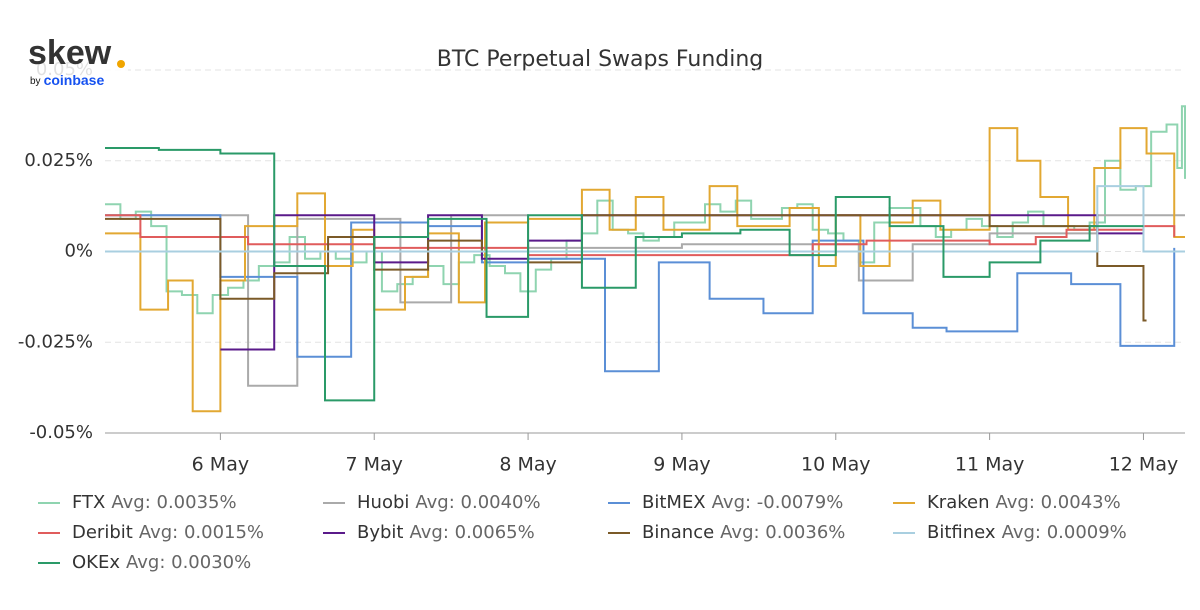 This screenshot has width=1200, height=610. I want to click on x-tick-label: 7 May, so click(374, 465).